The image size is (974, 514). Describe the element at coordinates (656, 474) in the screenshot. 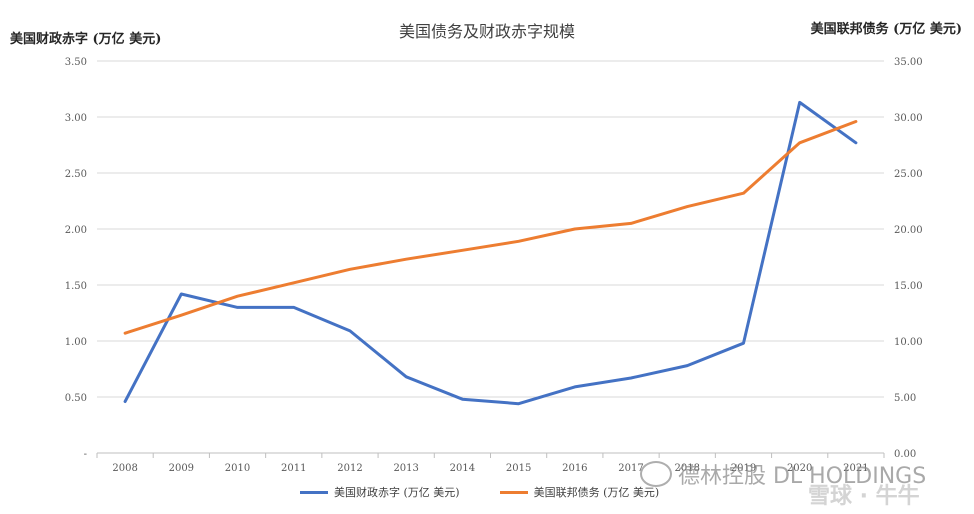

I see `wechat-icon` at that location.